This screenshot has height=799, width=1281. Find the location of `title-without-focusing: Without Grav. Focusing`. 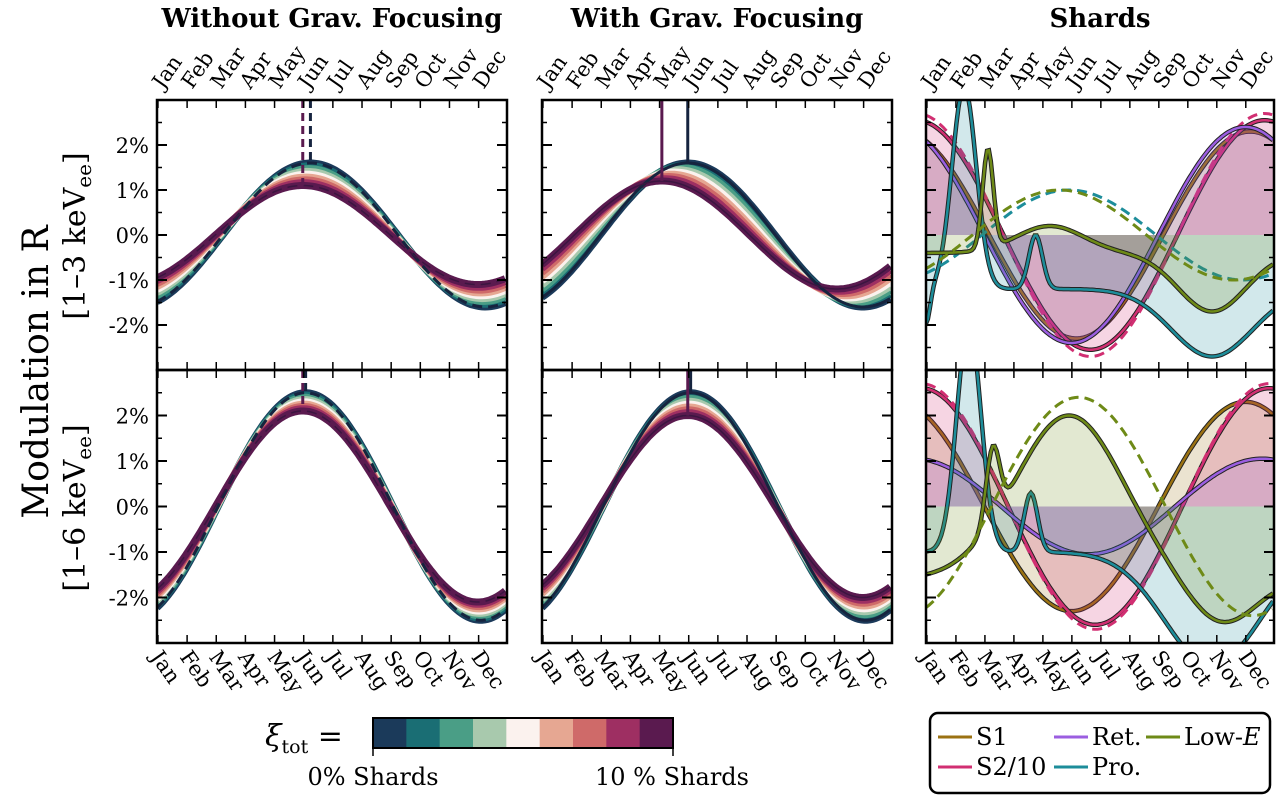

title-without-focusing: Without Grav. Focusing is located at coordinates (332, 19).